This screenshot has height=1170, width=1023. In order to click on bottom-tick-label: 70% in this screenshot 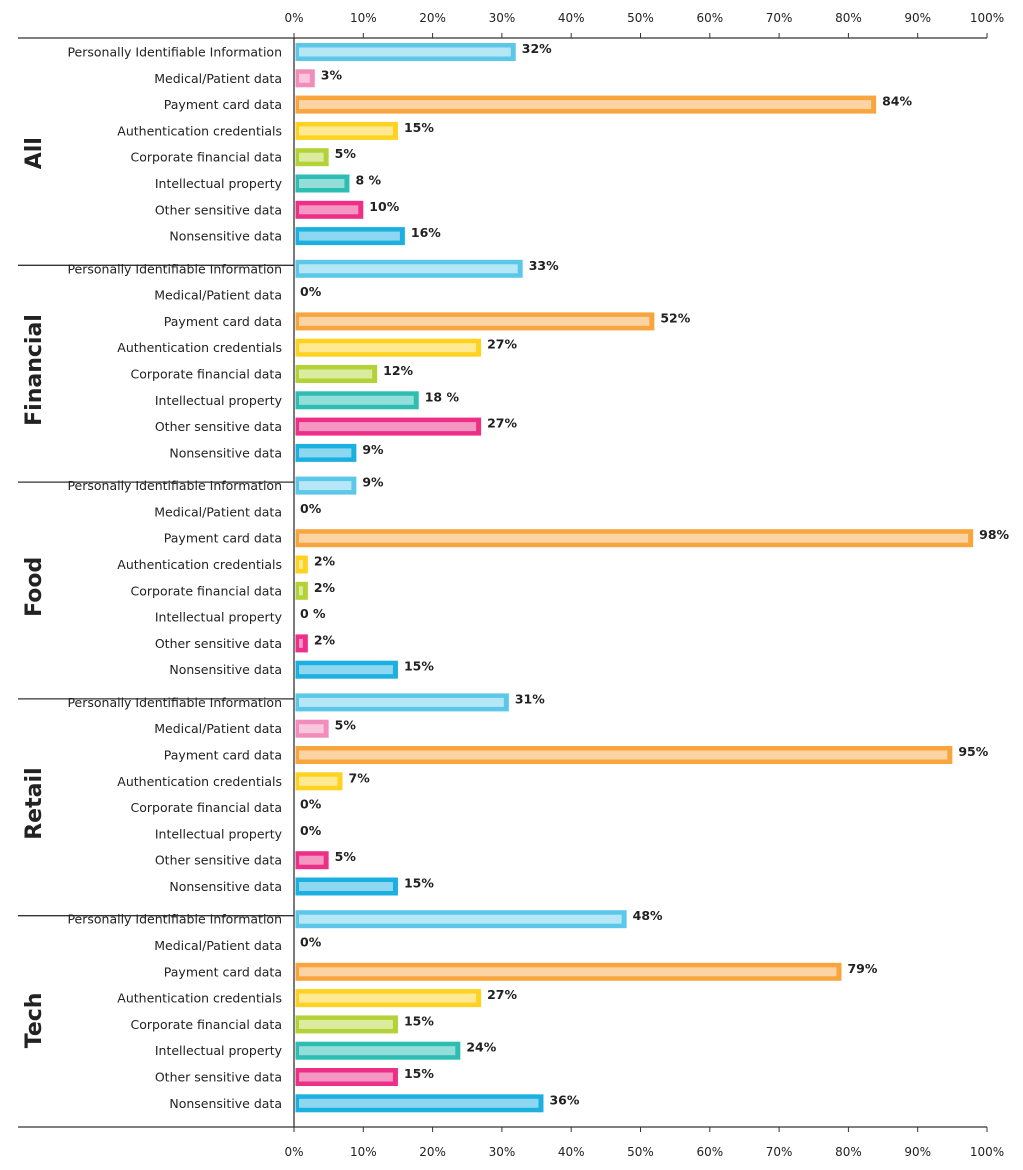, I will do `click(779, 1152)`.